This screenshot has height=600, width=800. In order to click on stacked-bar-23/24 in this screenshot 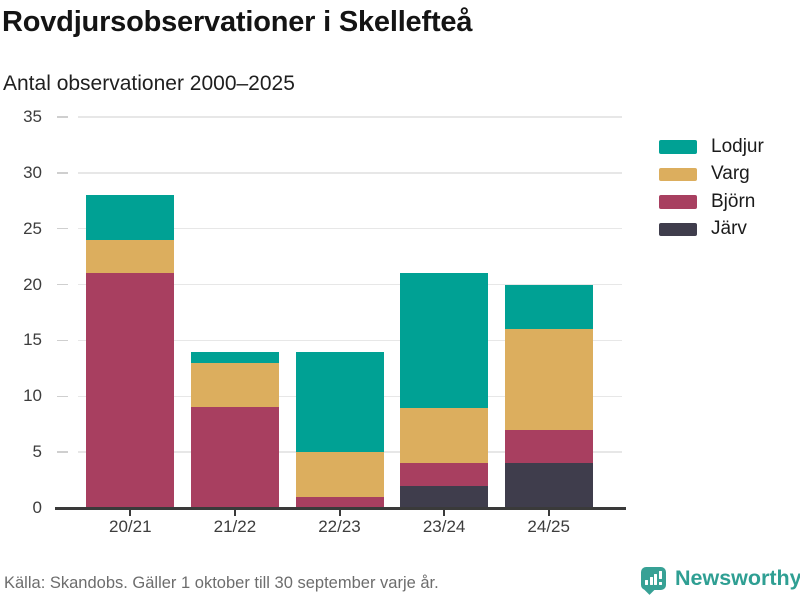, I will do `click(444, 312)`.